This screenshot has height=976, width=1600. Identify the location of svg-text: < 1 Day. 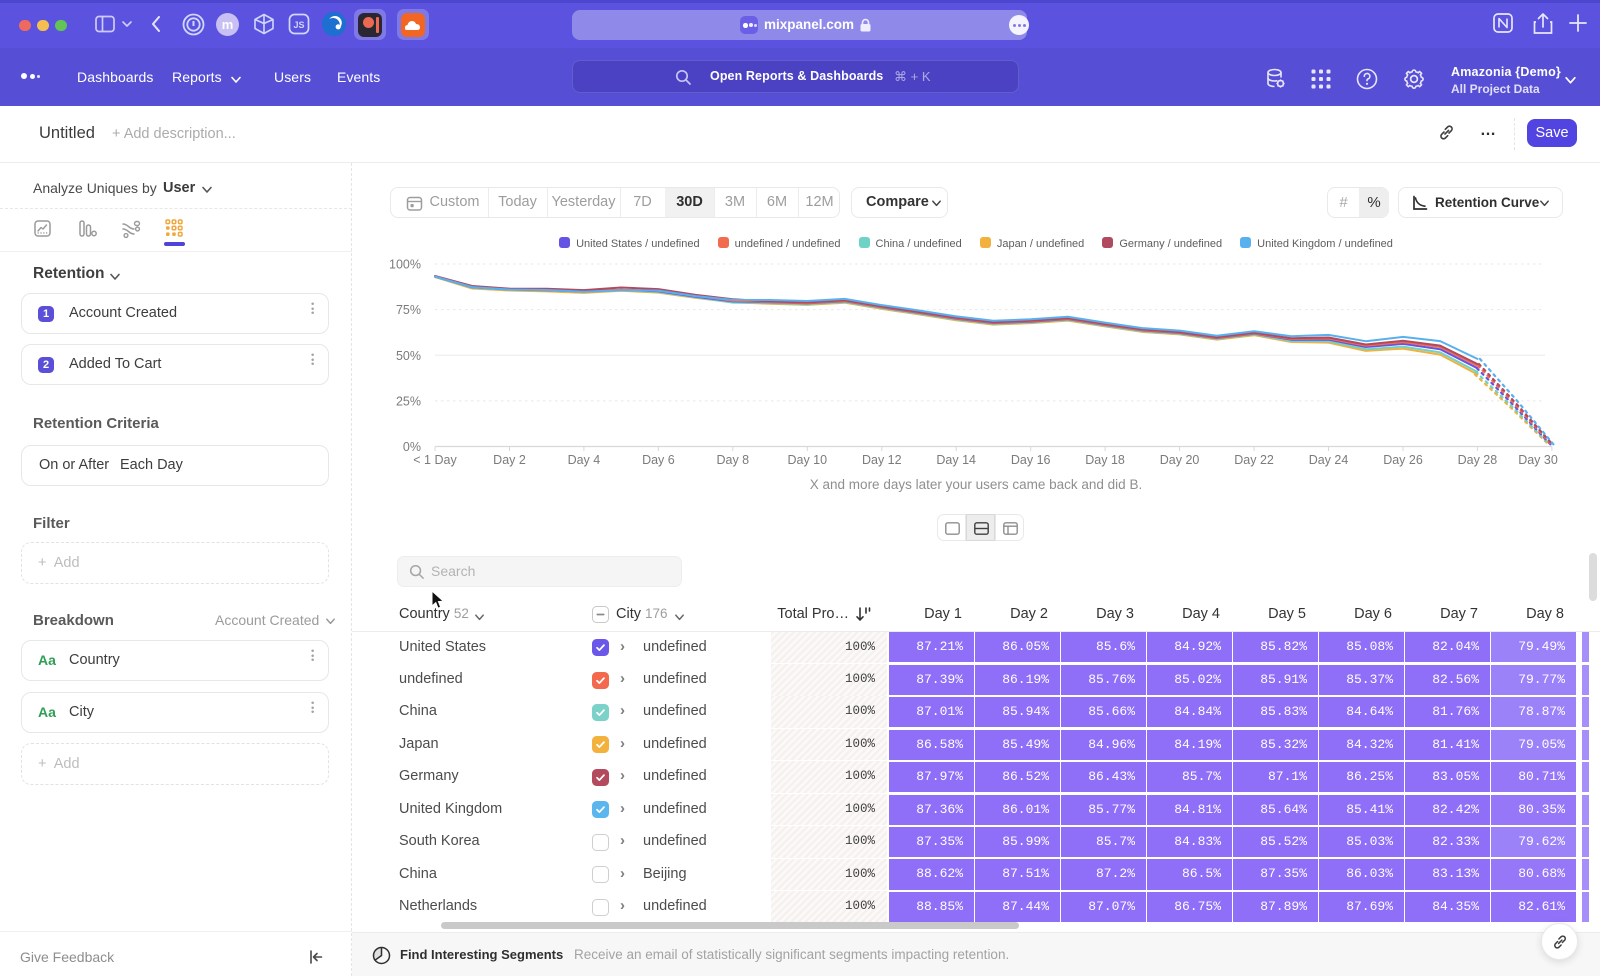
(435, 460).